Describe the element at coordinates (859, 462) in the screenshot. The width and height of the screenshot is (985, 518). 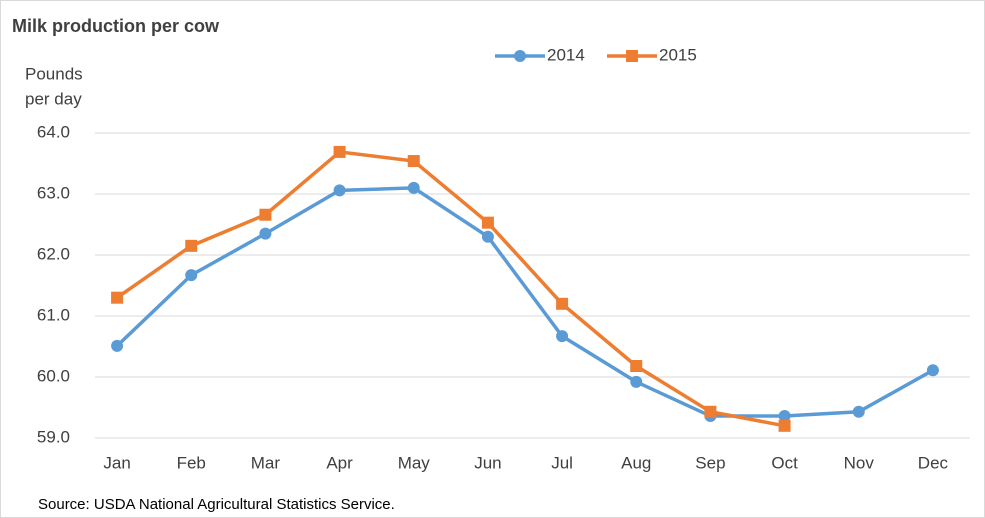
I see `x-tick-label: Nov` at that location.